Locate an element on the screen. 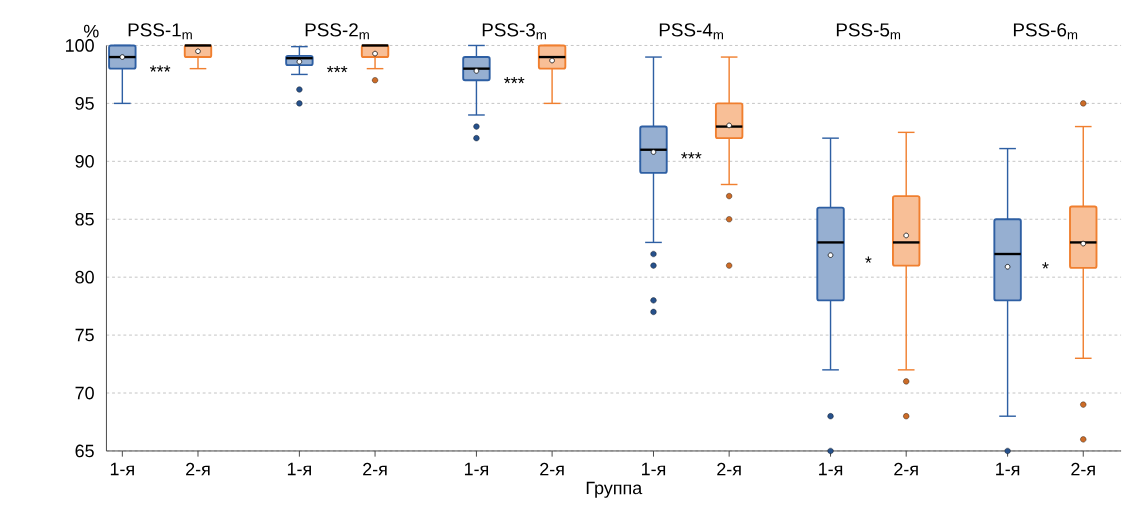 This screenshot has width=1137, height=513. y-axis-title: % is located at coordinates (91, 31).